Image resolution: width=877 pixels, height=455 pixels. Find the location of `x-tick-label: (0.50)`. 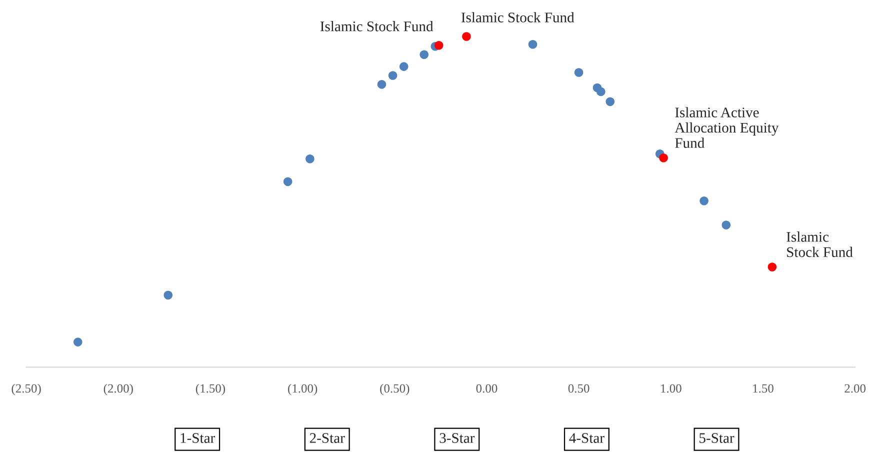

x-tick-label: (0.50) is located at coordinates (395, 390).